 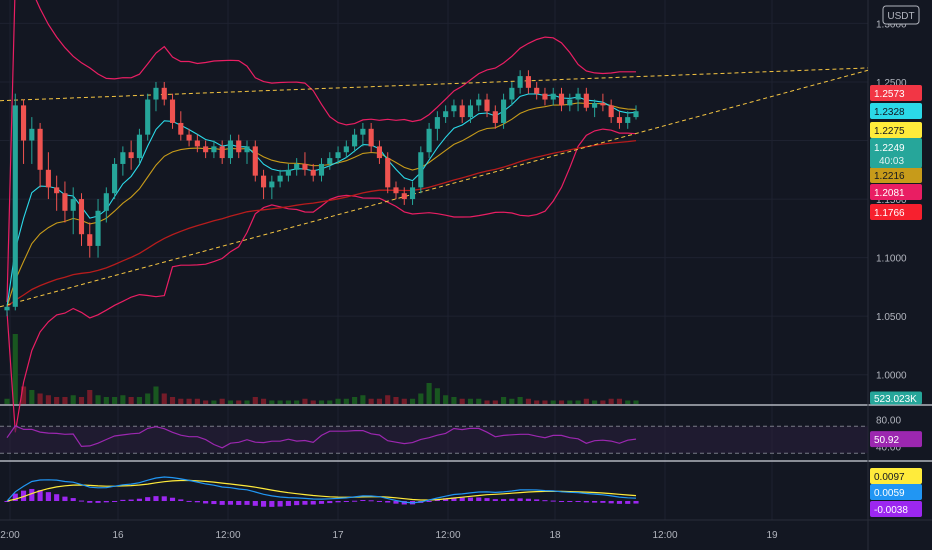 What do you see at coordinates (772, 535) in the screenshot?
I see `time-tick-label: 19` at bounding box center [772, 535].